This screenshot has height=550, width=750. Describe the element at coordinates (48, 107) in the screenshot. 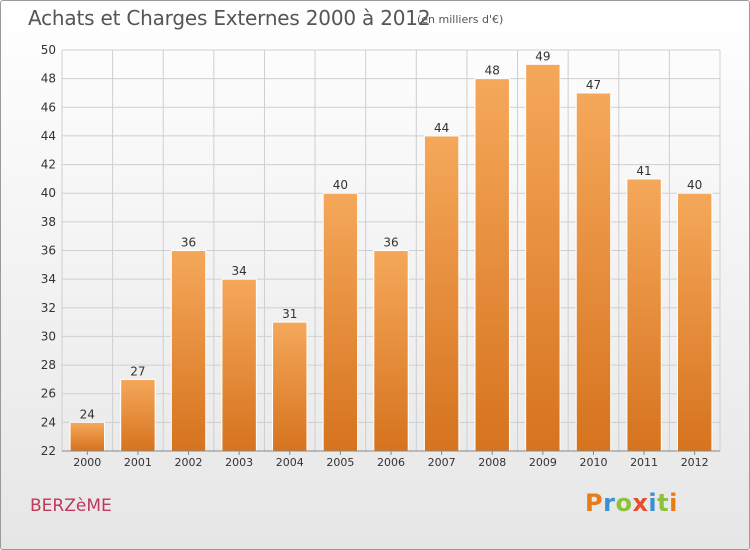

I see `y-tick-label: 46` at that location.